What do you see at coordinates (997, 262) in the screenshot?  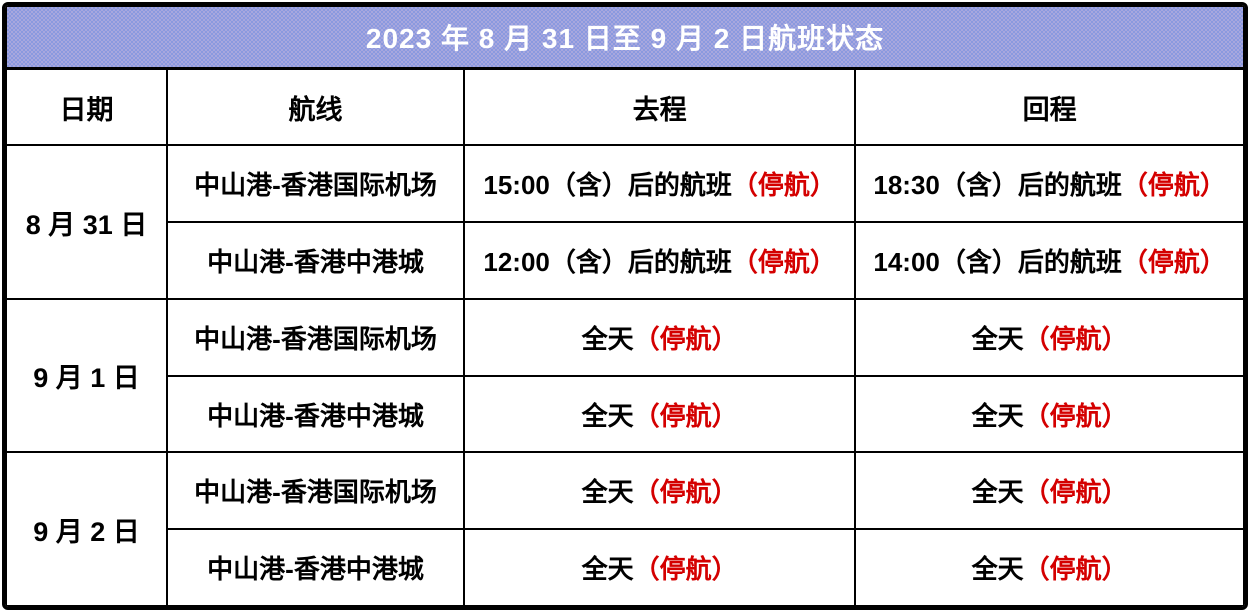 I see `return-text: 14:00（含）后的航班` at bounding box center [997, 262].